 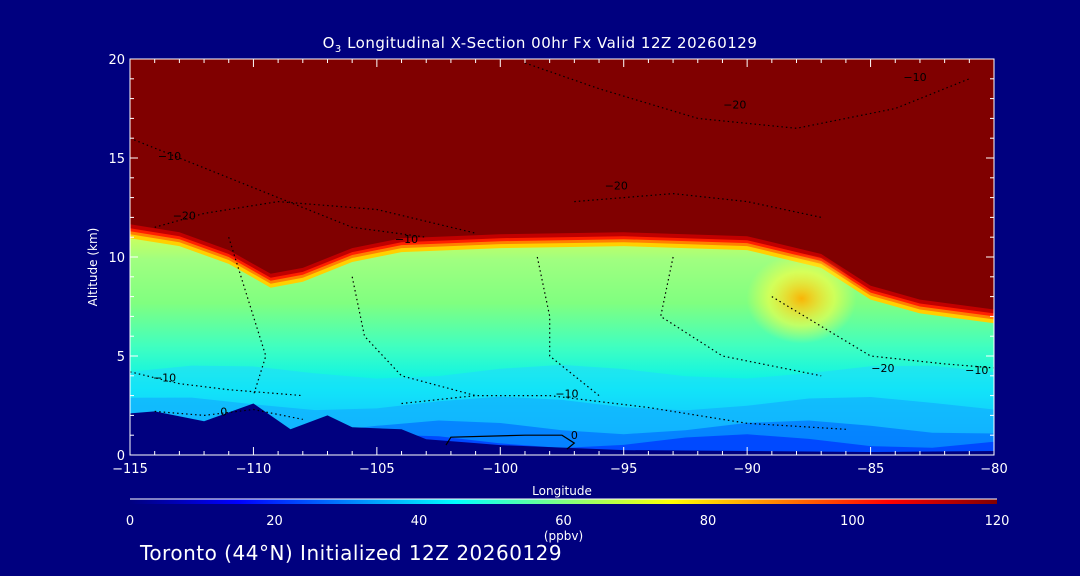 What do you see at coordinates (500, 469) in the screenshot?
I see `x-tick-label: −100` at bounding box center [500, 469].